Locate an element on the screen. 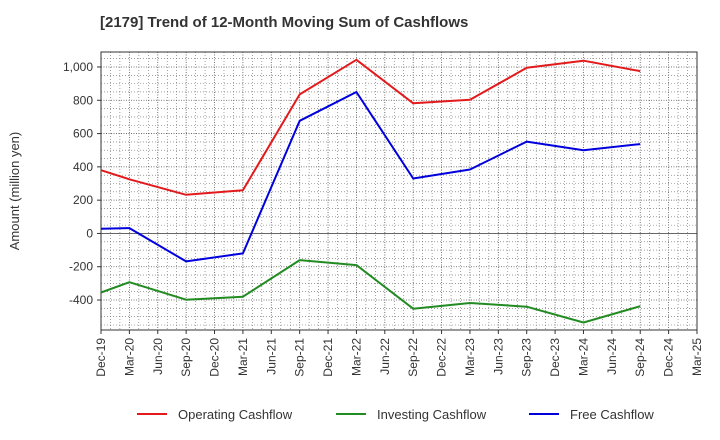 Image resolution: width=720 pixels, height=440 pixels. x-tick-label: Sep-23 is located at coordinates (527, 357).